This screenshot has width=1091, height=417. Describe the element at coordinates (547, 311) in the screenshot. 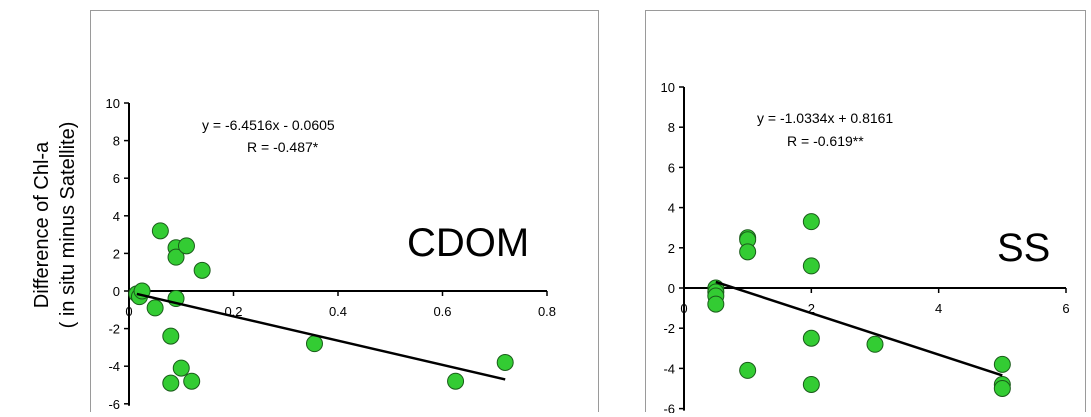

I see `cdom-x-tick-label: 0.8` at that location.